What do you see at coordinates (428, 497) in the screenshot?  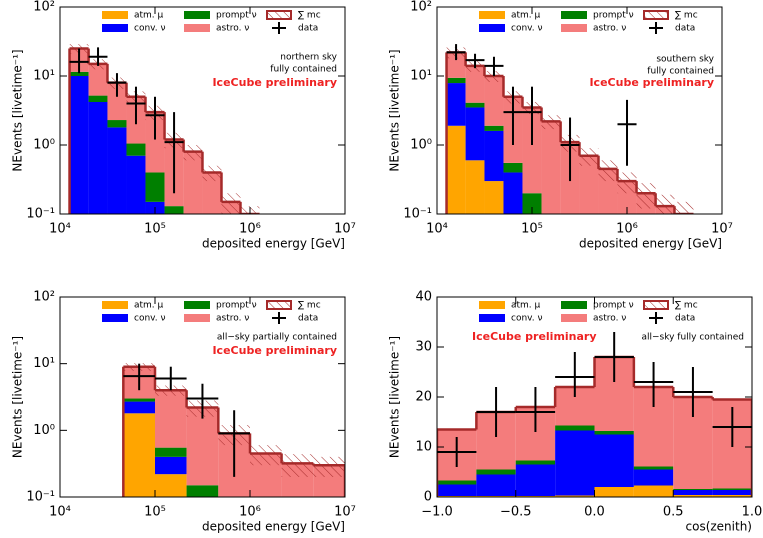 I see `y-tick-label: 0` at bounding box center [428, 497].